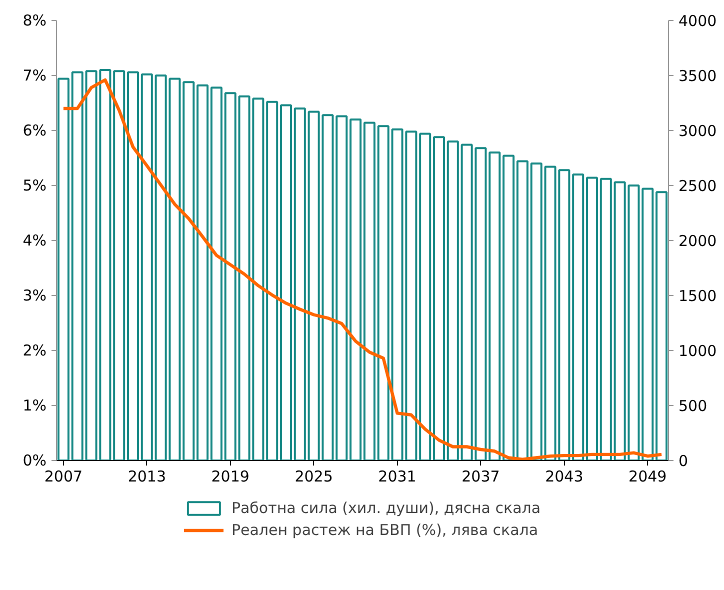 This screenshot has width=724, height=590. What do you see at coordinates (230, 477) in the screenshot?
I see `x-tick-label: 2019` at bounding box center [230, 477].